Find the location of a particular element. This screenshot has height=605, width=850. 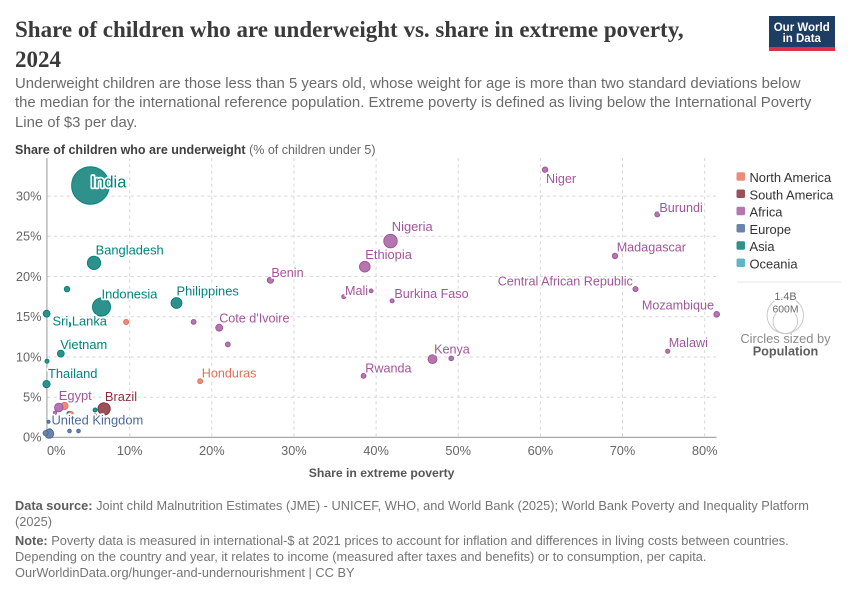

svg-text: Philippines is located at coordinates (208, 290).